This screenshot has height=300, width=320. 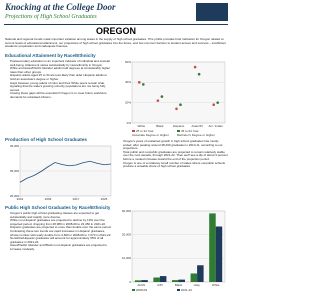 What do you see at coordinates (48, 199) in the screenshot?
I see `x-tick-label: 2009` at bounding box center [48, 199].